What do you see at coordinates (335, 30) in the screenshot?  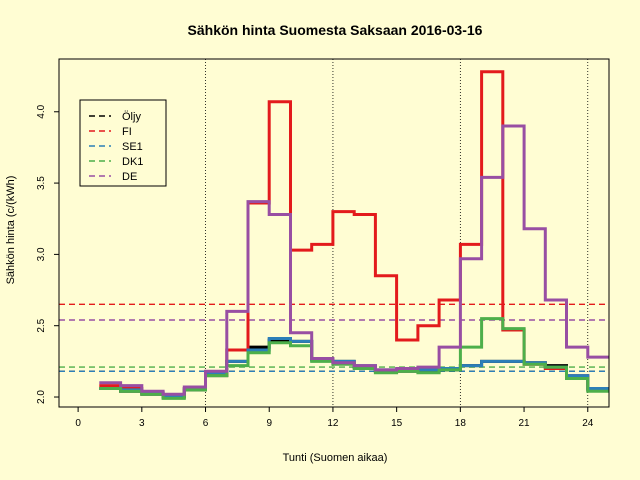 I see `chart-title: Sähkön hinta Suomesta Saksaan 2016-03-16` at bounding box center [335, 30].